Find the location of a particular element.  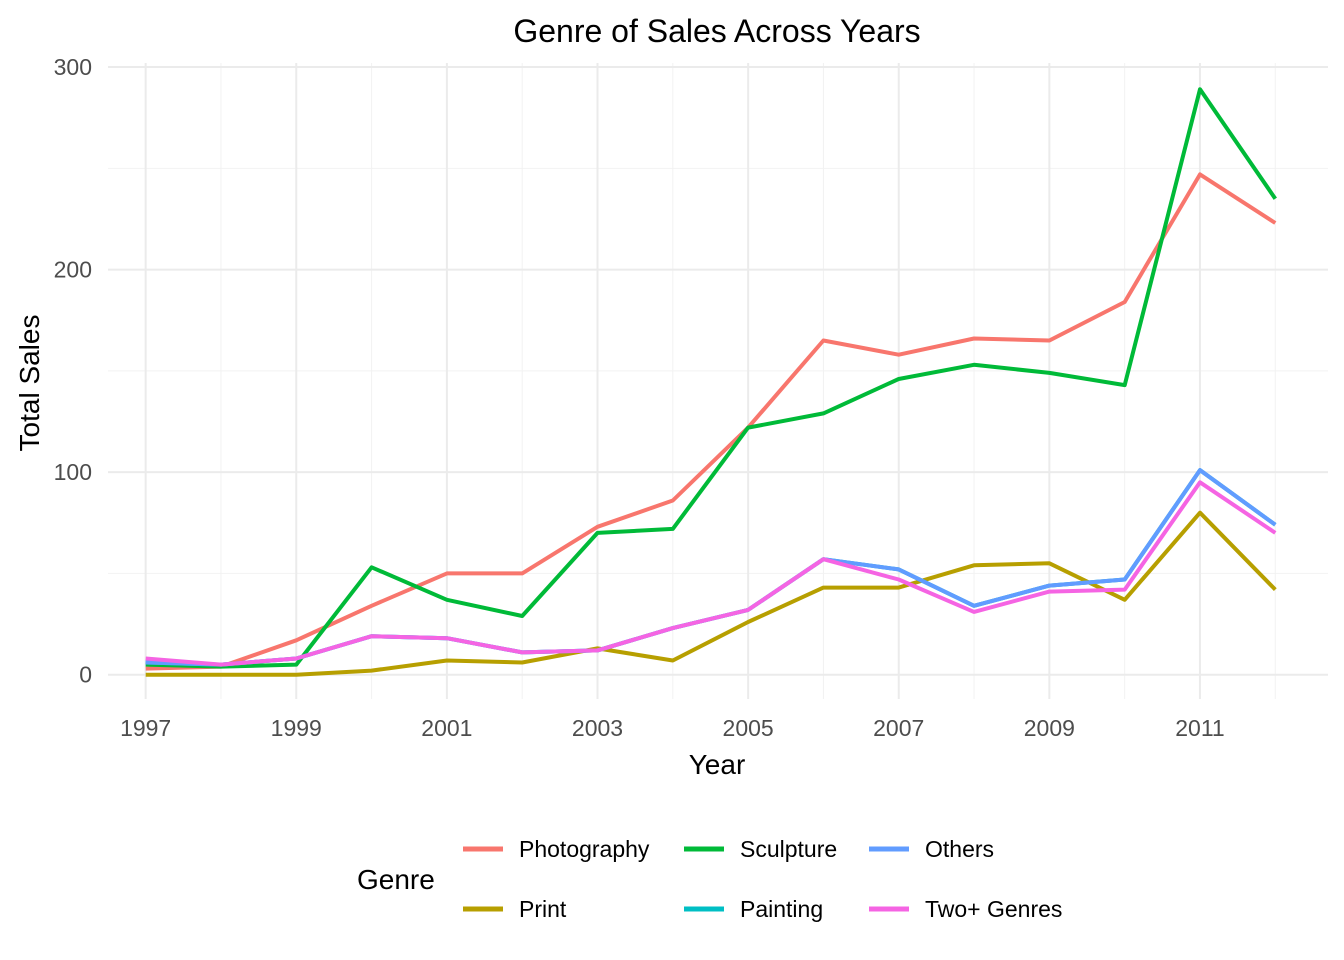

x-axis-ticks: 1997 1999 2001 2003 2005 2007 2009 2011 is located at coordinates (672, 728).